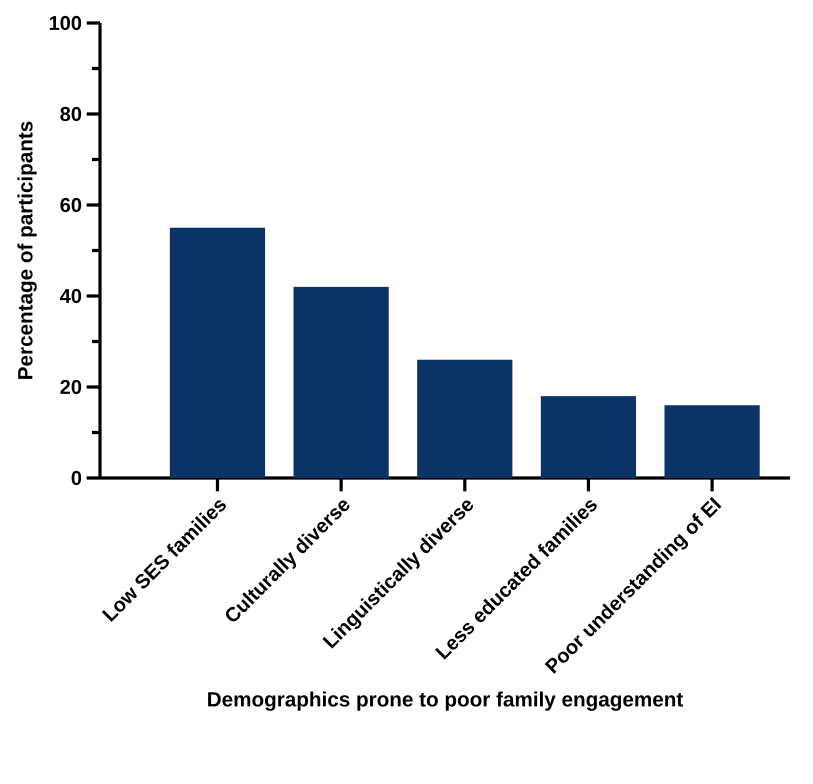 Image resolution: width=813 pixels, height=784 pixels. Describe the element at coordinates (71, 205) in the screenshot. I see `y-tick-label: 60` at that location.